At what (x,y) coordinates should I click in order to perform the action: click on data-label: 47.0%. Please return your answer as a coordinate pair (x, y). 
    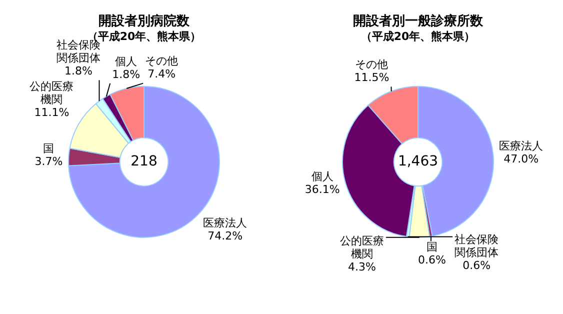
    Looking at the image, I should click on (521, 159).